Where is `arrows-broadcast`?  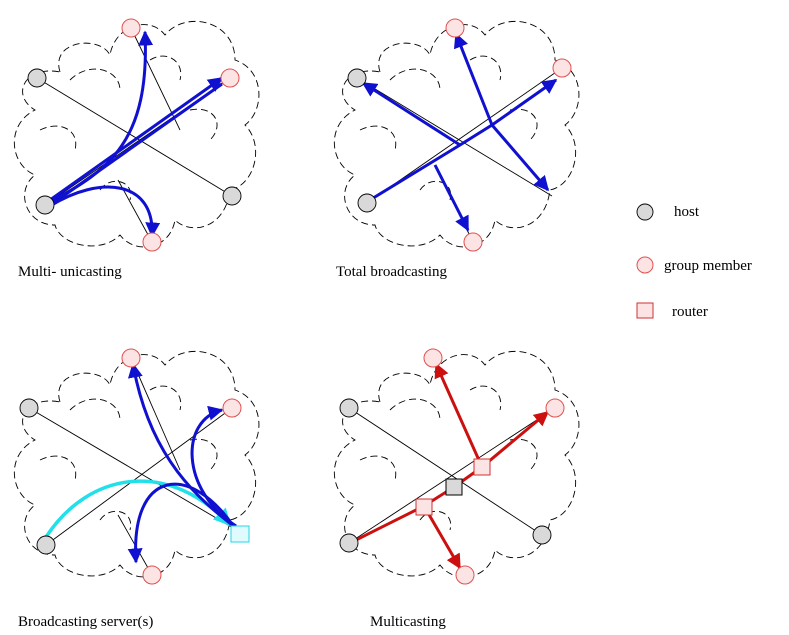
arrows-broadcast is located at coordinates (459, 132).